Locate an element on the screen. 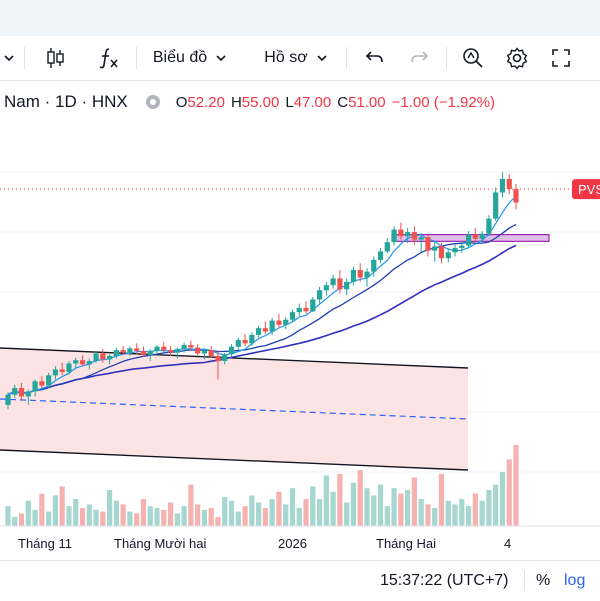 The height and width of the screenshot is (601, 600). clock: 15:37:22 (UTC+7) is located at coordinates (444, 580).